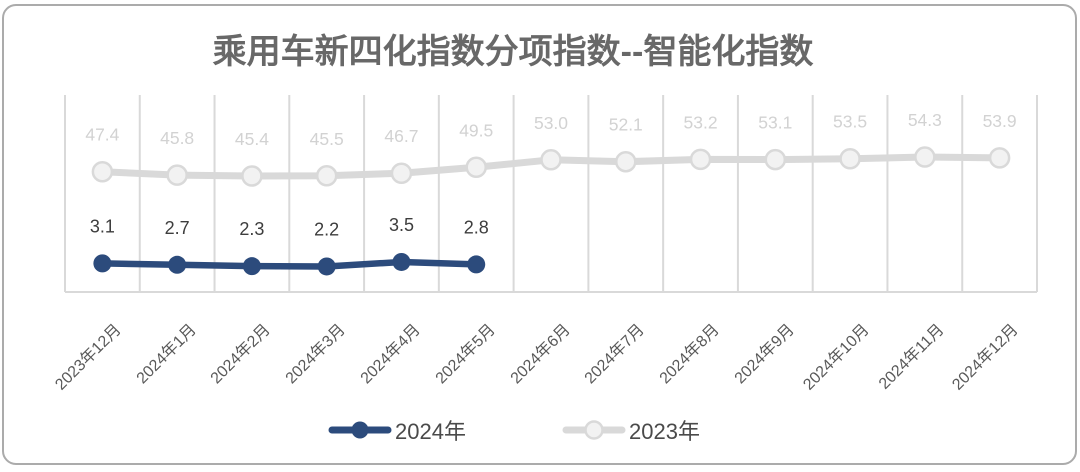 The height and width of the screenshot is (472, 1080). I want to click on data-label-2024年: 2.3, so click(251, 229).